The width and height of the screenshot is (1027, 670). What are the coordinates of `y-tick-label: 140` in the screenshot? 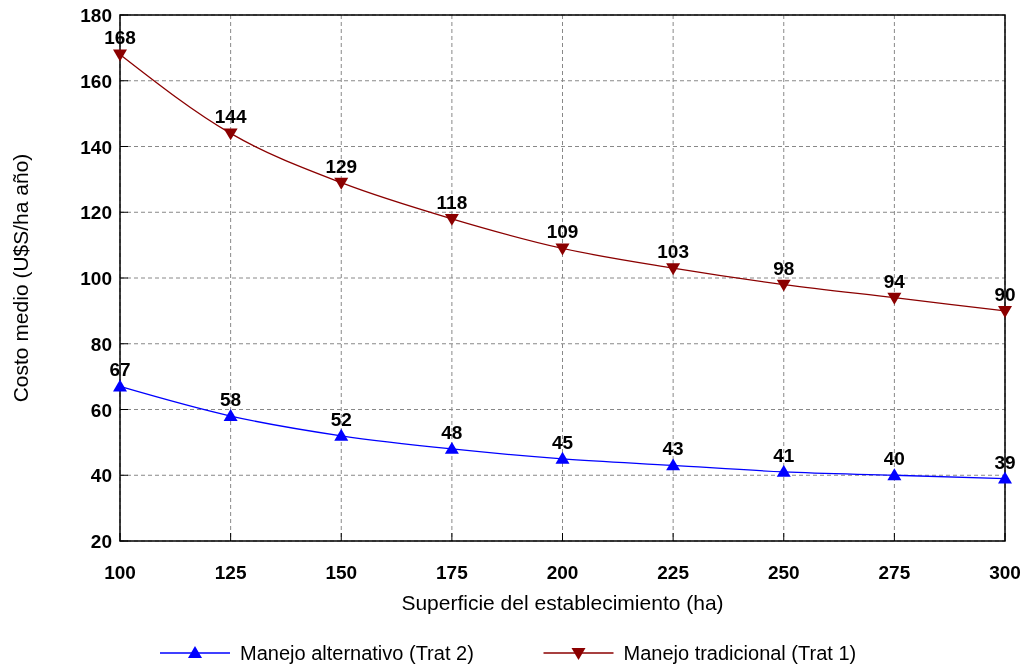 It's located at (96, 147).